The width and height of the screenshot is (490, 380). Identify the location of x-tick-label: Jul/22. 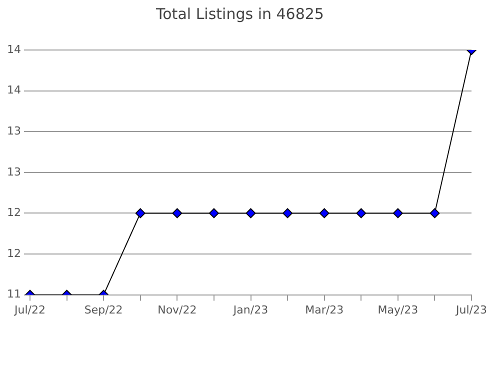
(30, 309).